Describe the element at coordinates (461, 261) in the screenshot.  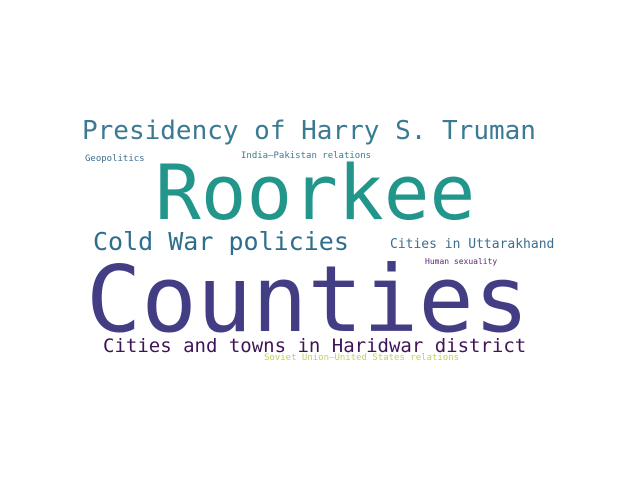
I see `word-human-sexuality: Human sexuality` at that location.